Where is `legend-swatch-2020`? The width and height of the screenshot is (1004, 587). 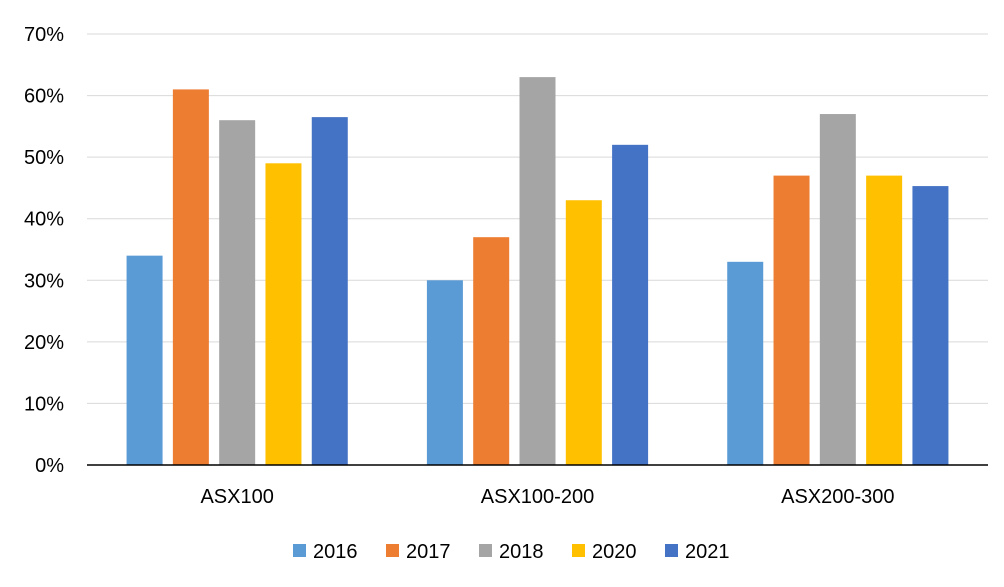
legend-swatch-2020 is located at coordinates (578, 550).